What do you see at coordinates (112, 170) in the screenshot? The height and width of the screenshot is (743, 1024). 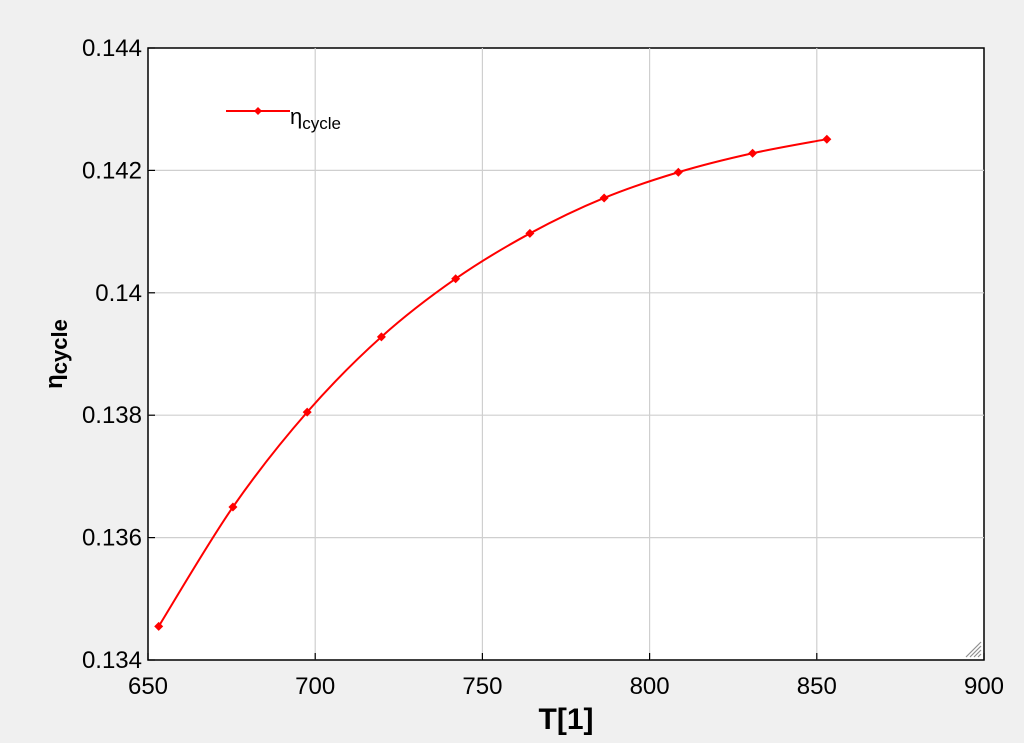 I see `y-tick-label: 0.142` at bounding box center [112, 170].